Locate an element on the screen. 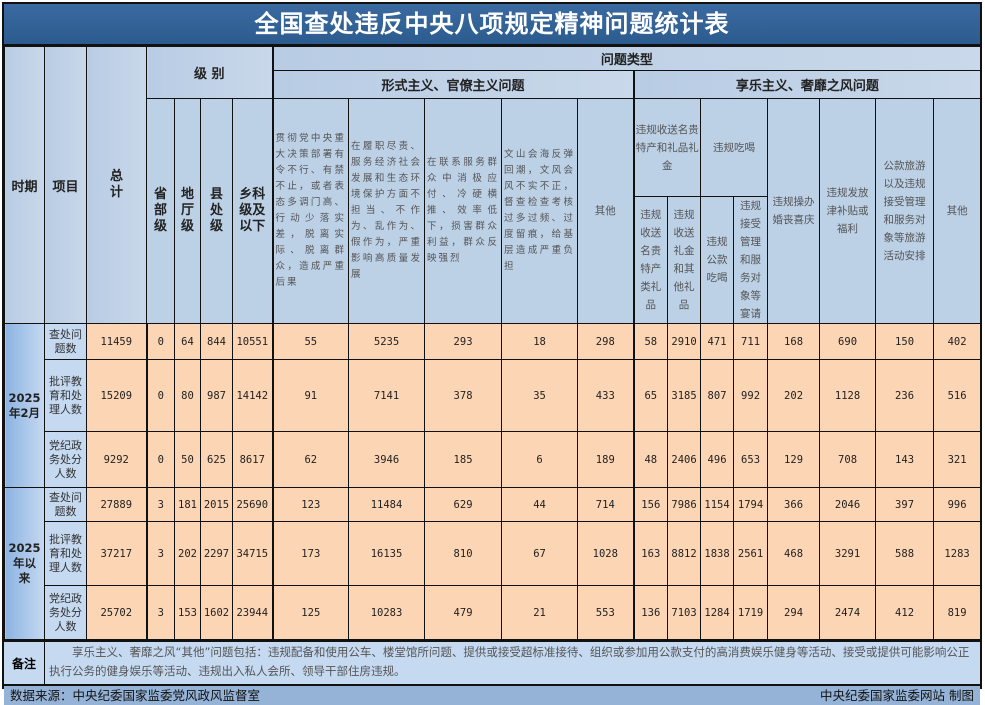 The height and width of the screenshot is (705, 985). value-cell: 6 is located at coordinates (540, 459).